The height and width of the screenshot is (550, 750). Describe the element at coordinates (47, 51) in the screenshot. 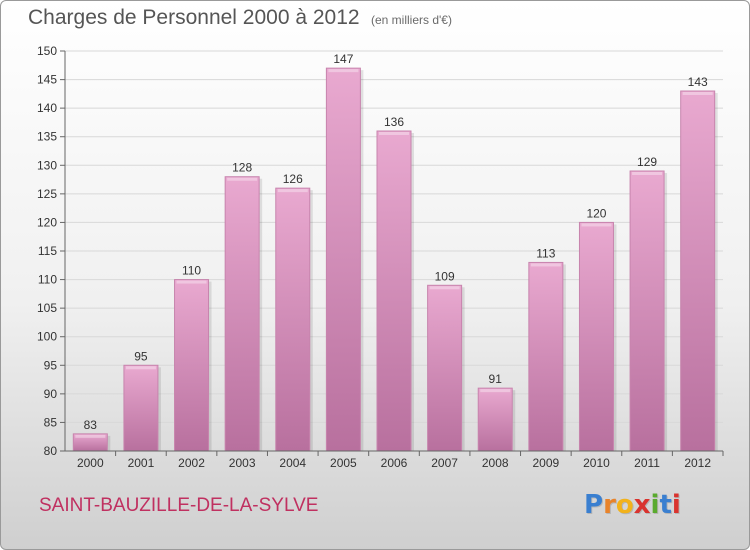

I see `y-tick-label: 150` at that location.